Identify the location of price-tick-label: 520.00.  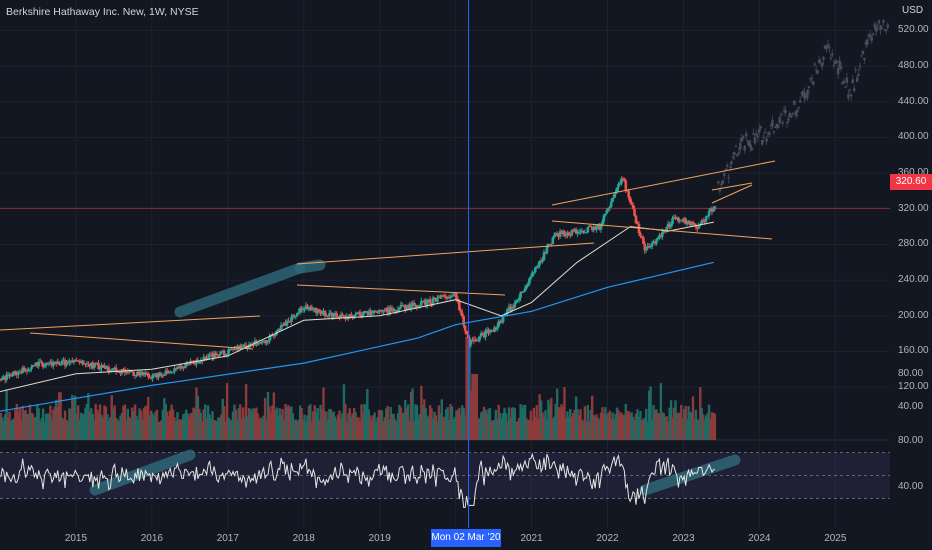
(913, 30).